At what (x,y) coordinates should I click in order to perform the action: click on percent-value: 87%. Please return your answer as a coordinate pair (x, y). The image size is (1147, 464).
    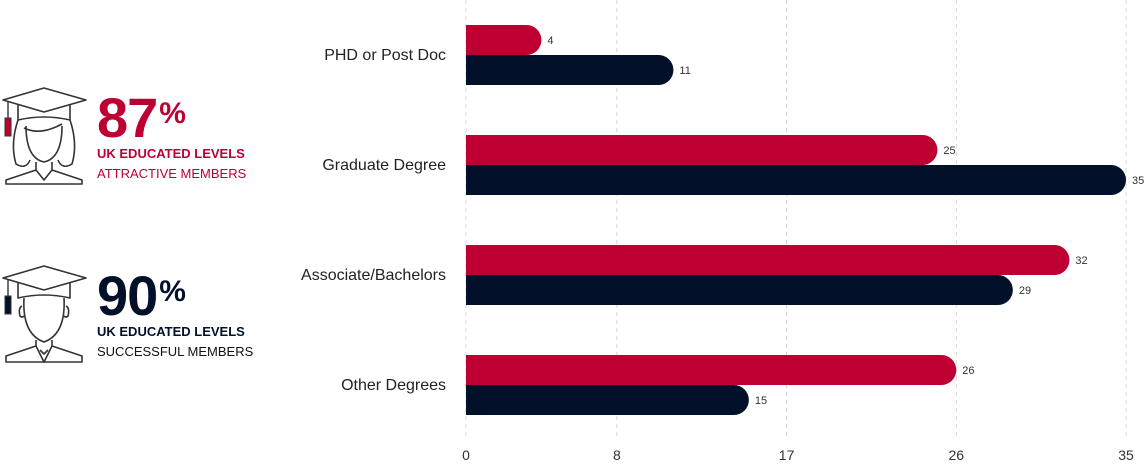
    Looking at the image, I should click on (141, 117).